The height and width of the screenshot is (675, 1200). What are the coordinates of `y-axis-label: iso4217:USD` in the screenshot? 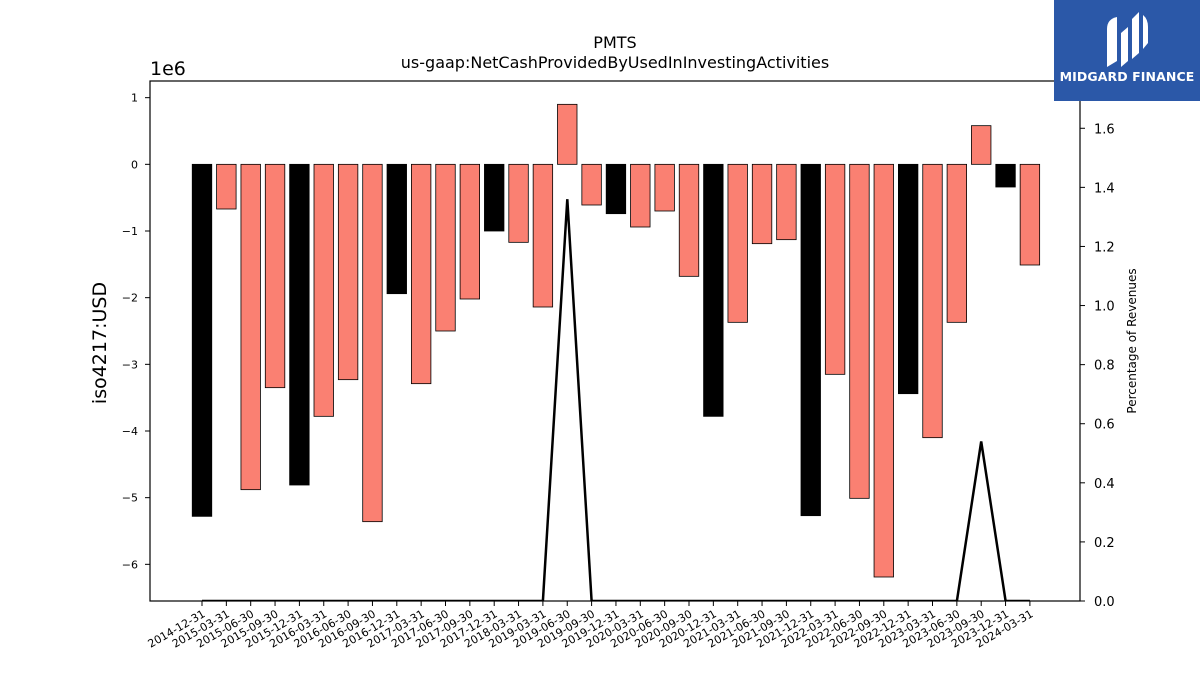 It's located at (100, 343).